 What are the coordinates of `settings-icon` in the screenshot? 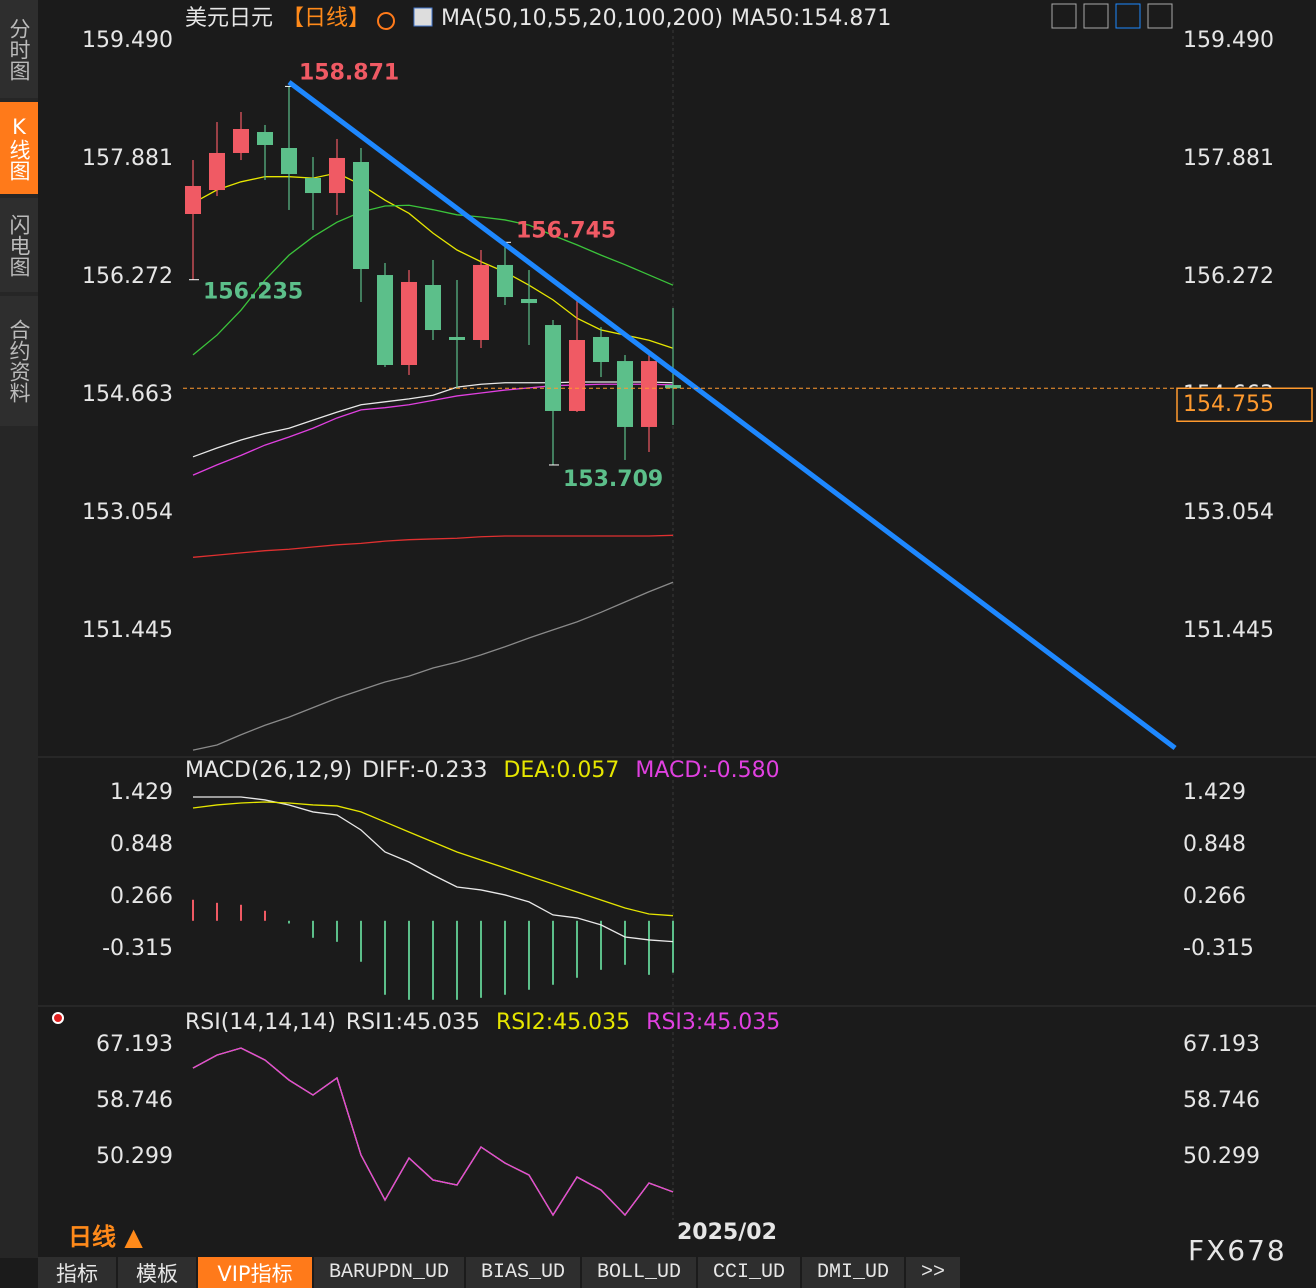 It's located at (386, 21).